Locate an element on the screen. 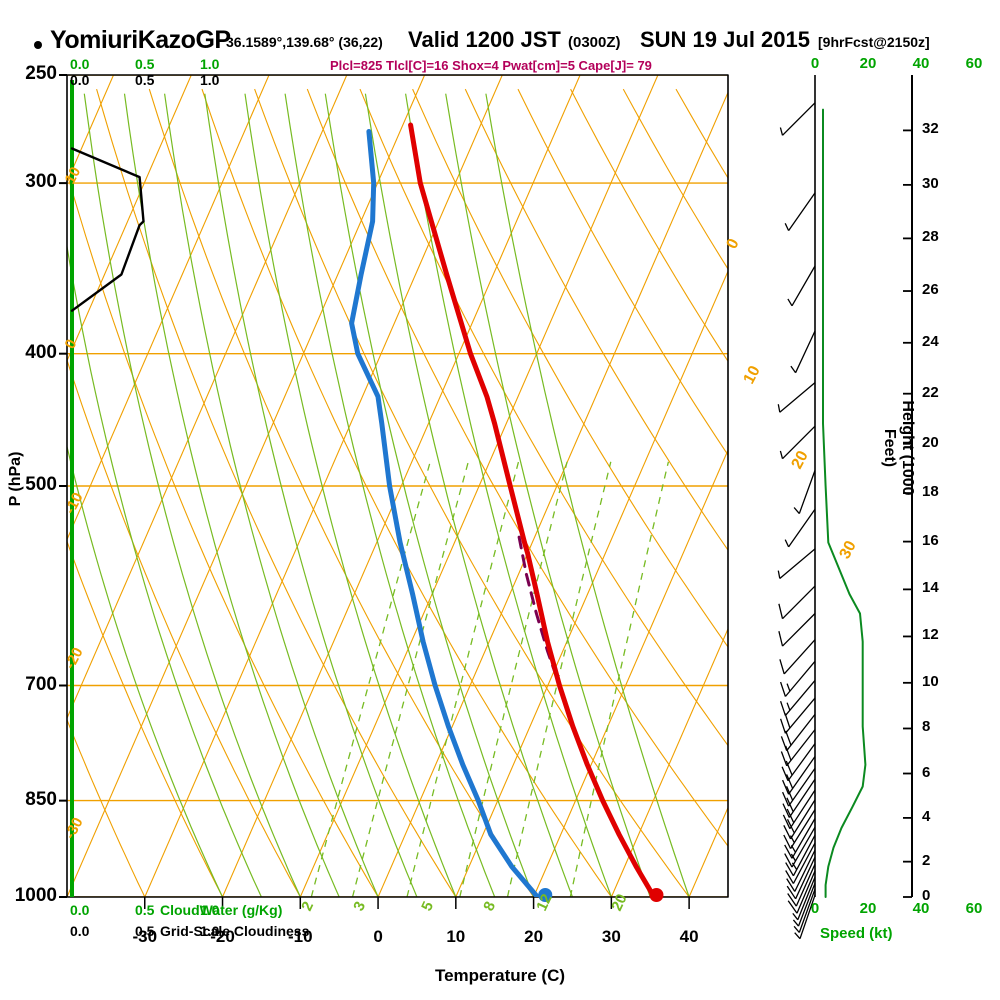 The height and width of the screenshot is (1000, 1000). cloudiness-axis-title: Grid-Scale Cloudiness is located at coordinates (235, 931).